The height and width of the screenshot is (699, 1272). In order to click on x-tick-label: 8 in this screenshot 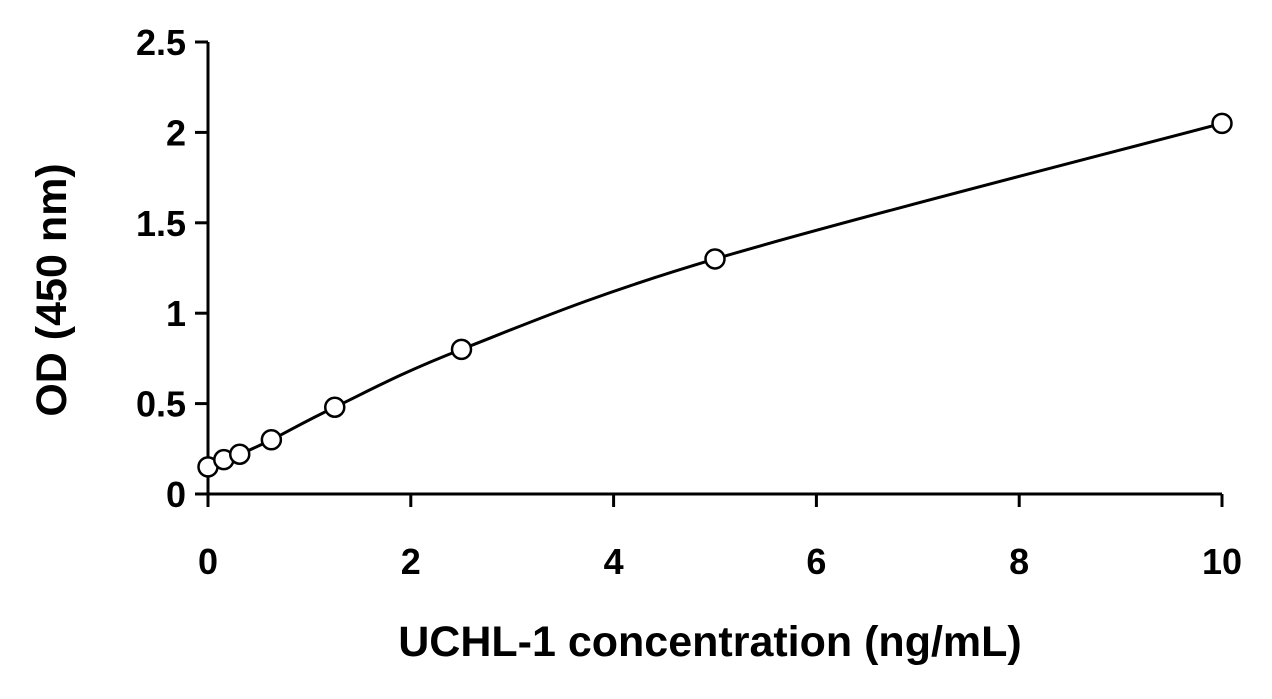, I will do `click(1019, 561)`.